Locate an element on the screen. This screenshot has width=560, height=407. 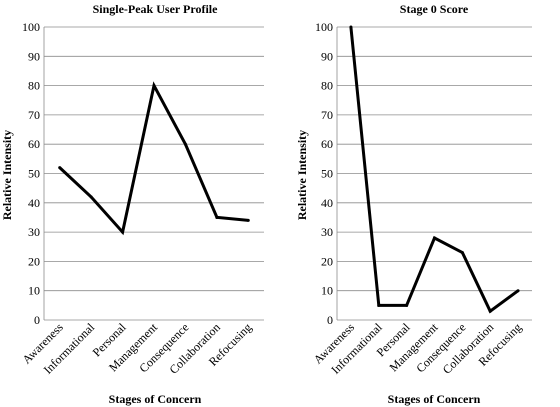
chart-title: Single-Peak User Profile is located at coordinates (156, 9).